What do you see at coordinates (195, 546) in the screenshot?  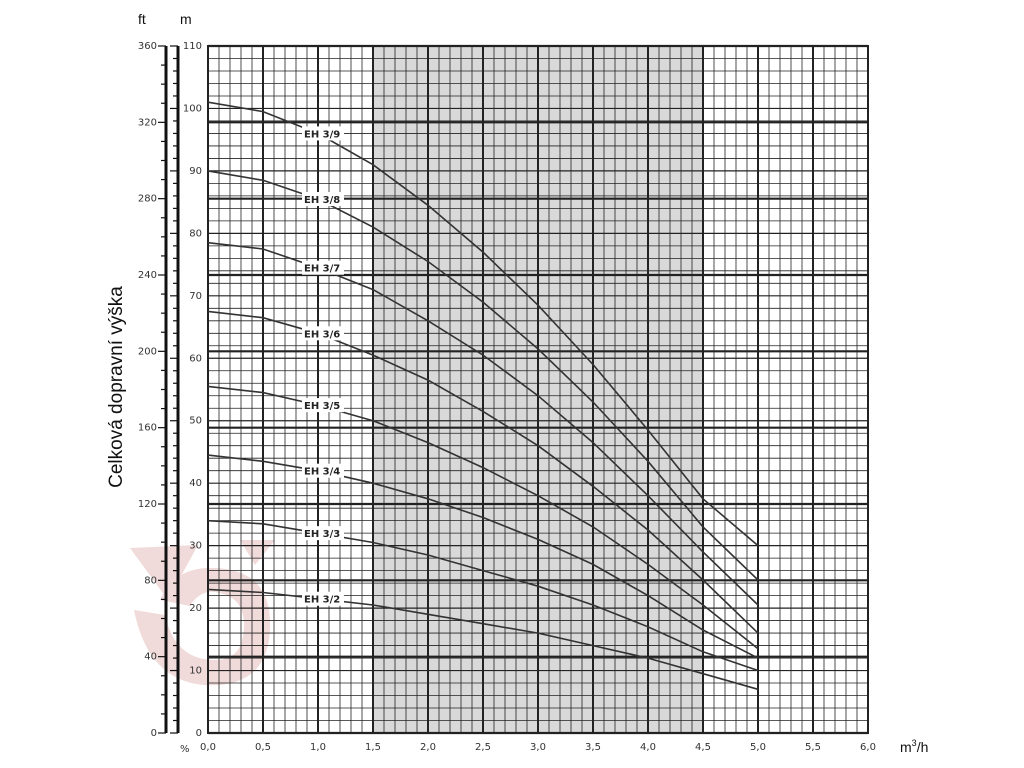 I see `m-tick-label: 30` at bounding box center [195, 546].